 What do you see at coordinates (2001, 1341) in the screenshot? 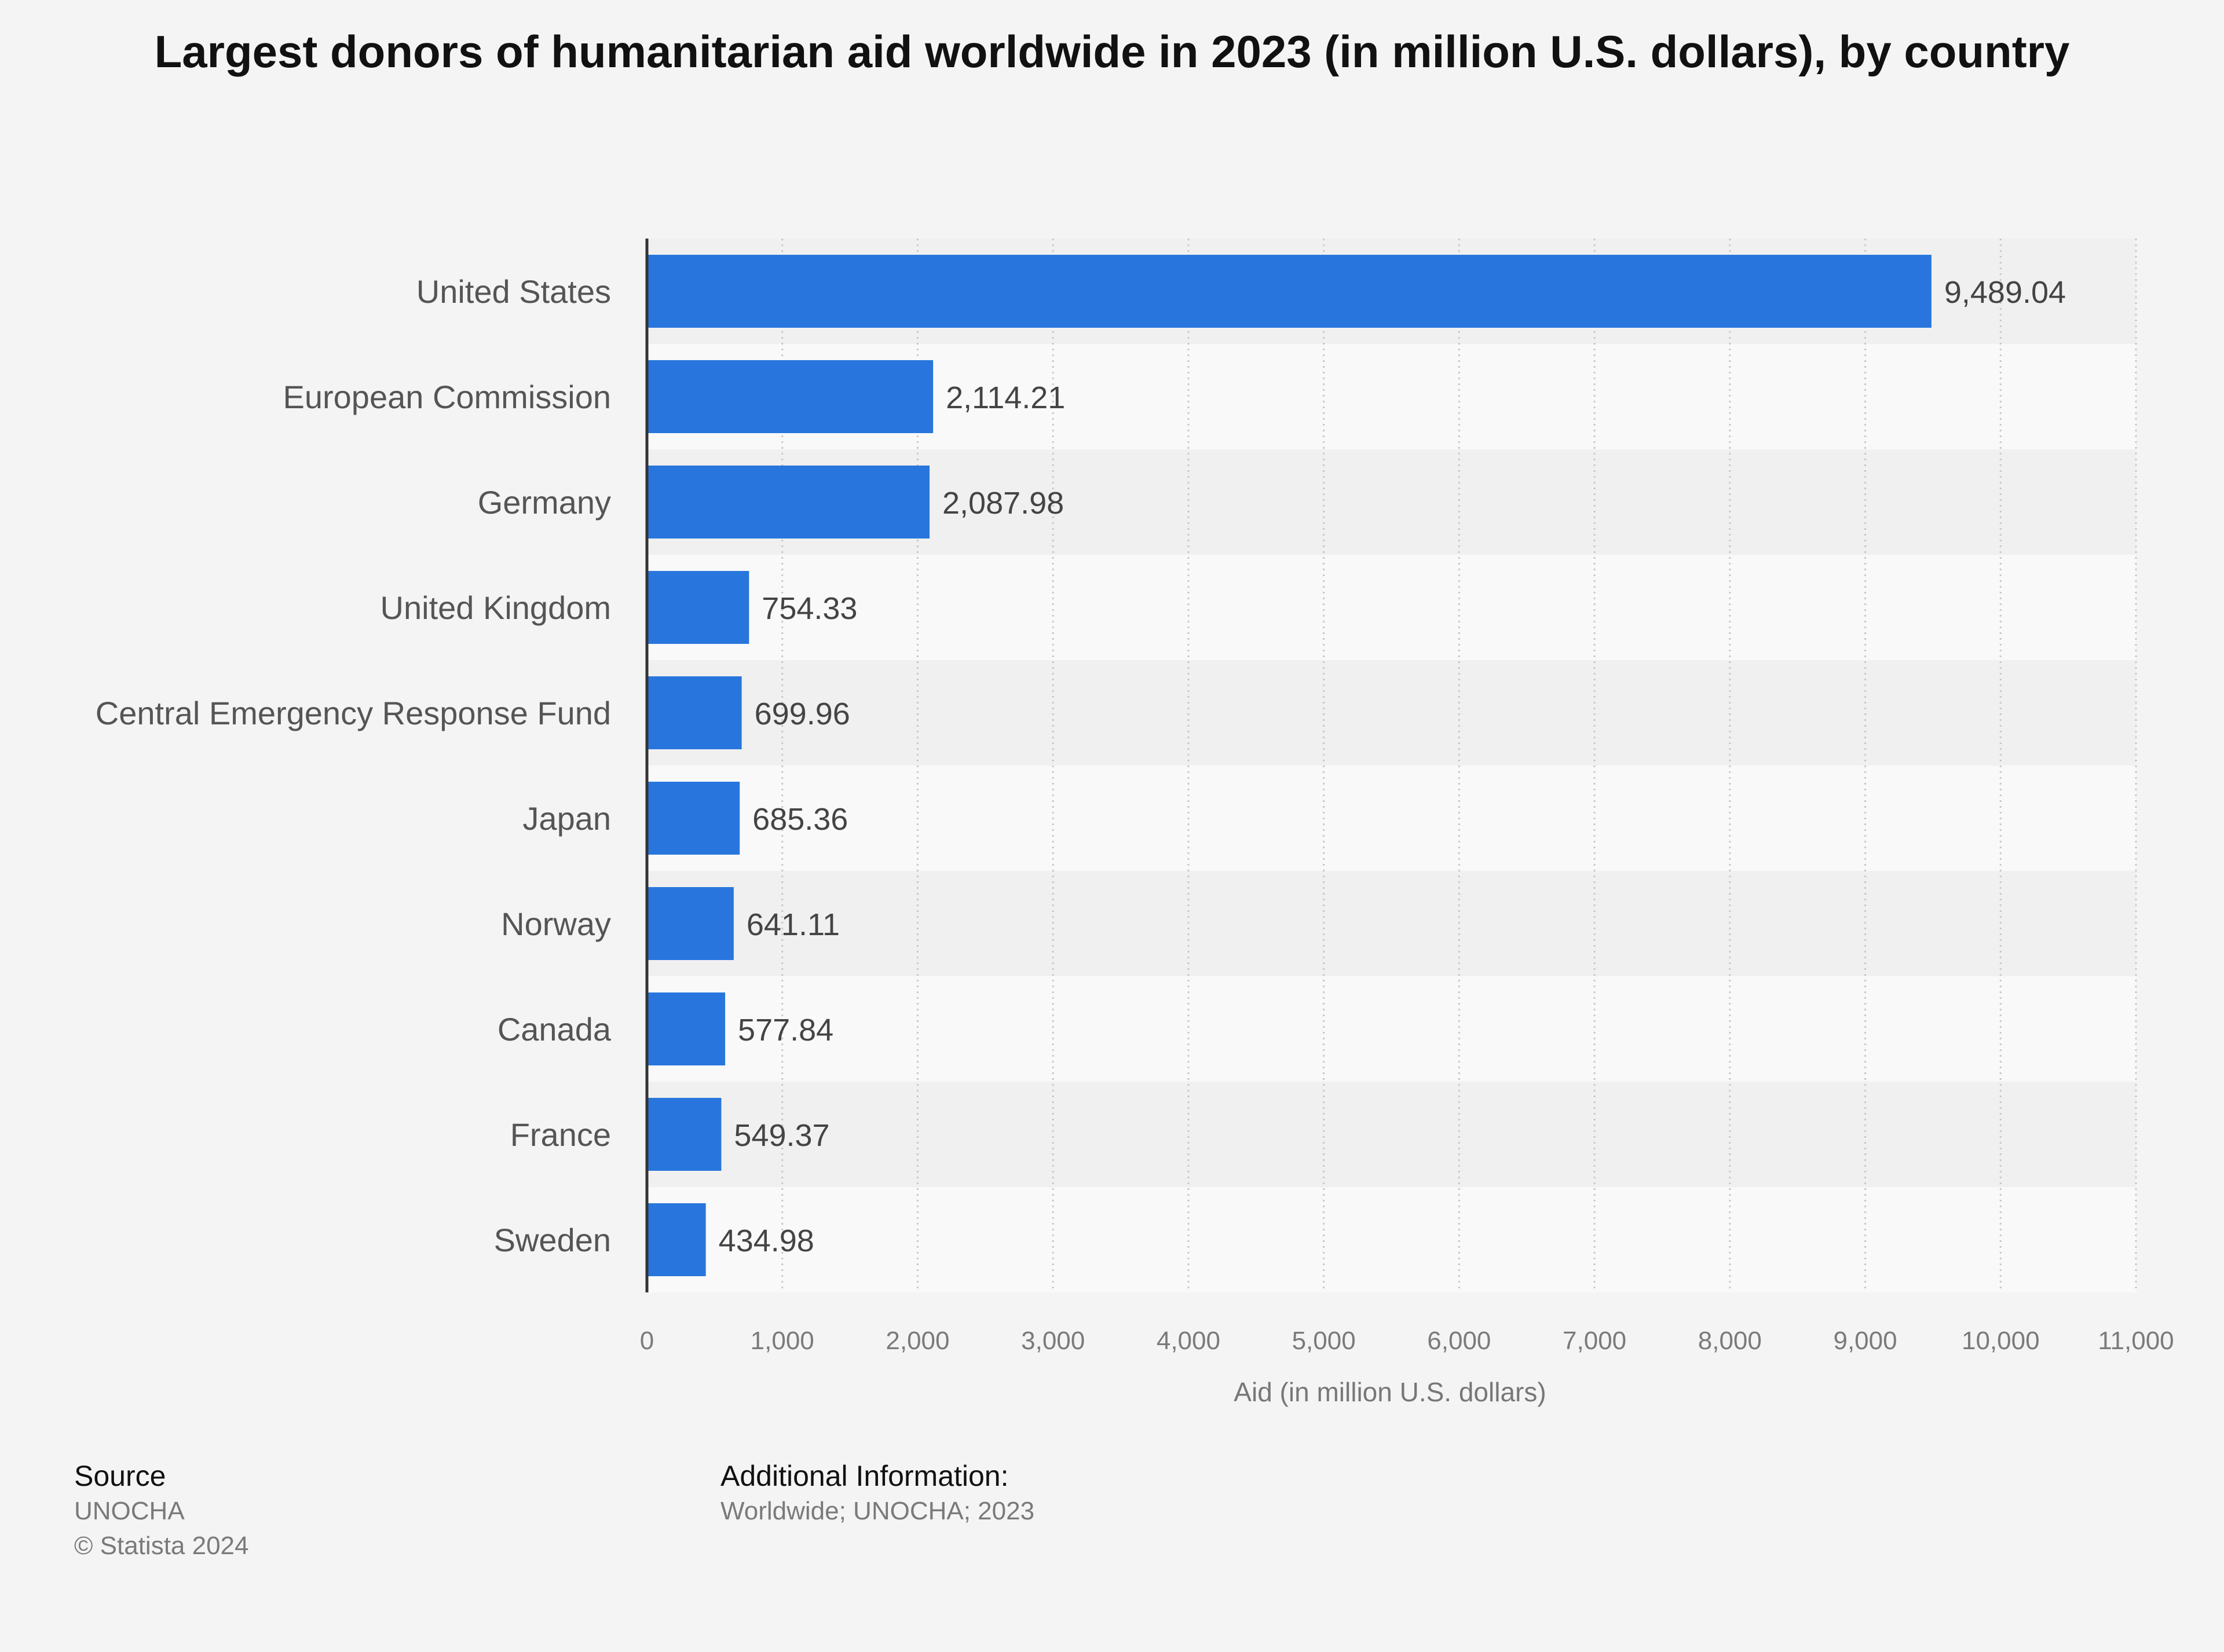
I see `x-tick-label: 10,000` at bounding box center [2001, 1341].